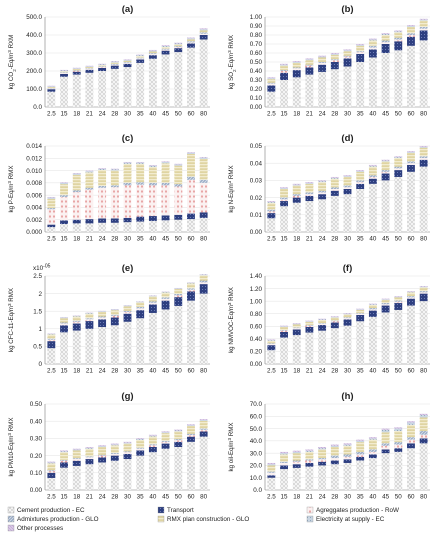 Image resolution: width=443 pixels, height=550 pixels. What do you see at coordinates (51, 510) in the screenshot?
I see `legend-label: Cement production - EC` at bounding box center [51, 510].